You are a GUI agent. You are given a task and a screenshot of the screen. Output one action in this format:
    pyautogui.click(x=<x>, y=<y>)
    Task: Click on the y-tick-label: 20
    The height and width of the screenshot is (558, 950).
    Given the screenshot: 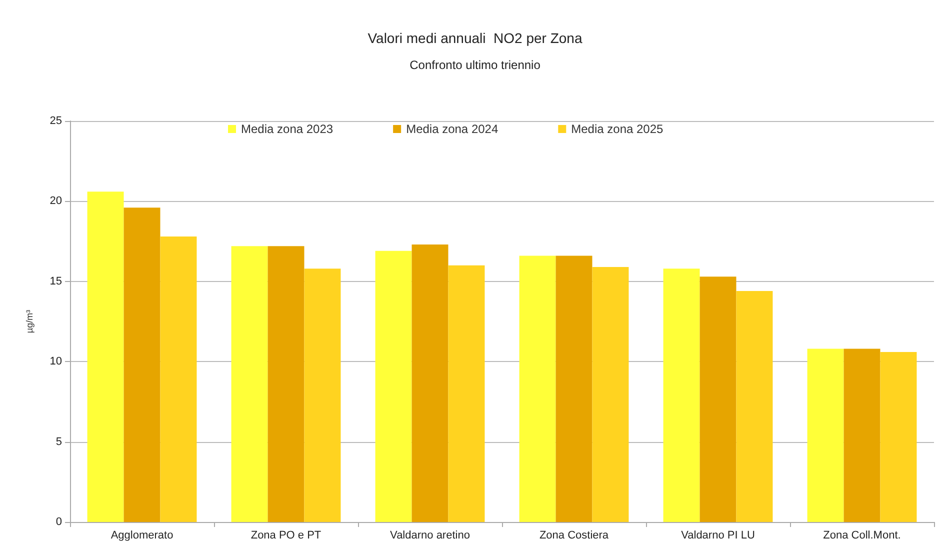 What is the action you would take?
    pyautogui.click(x=56, y=201)
    